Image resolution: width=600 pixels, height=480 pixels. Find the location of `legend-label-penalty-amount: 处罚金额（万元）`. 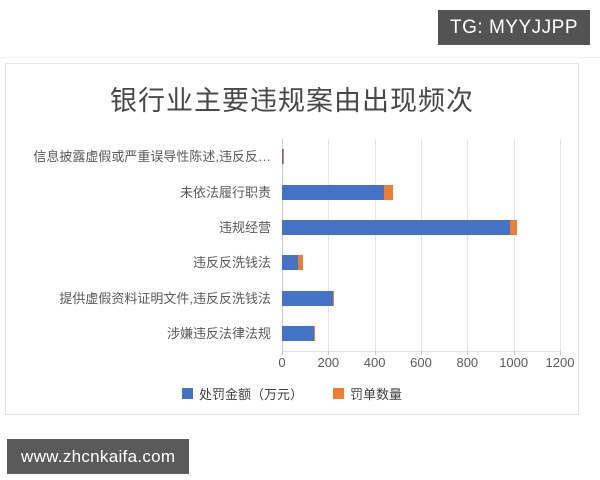

legend-label-penalty-amount: 处罚金额（万元） is located at coordinates (250, 394).